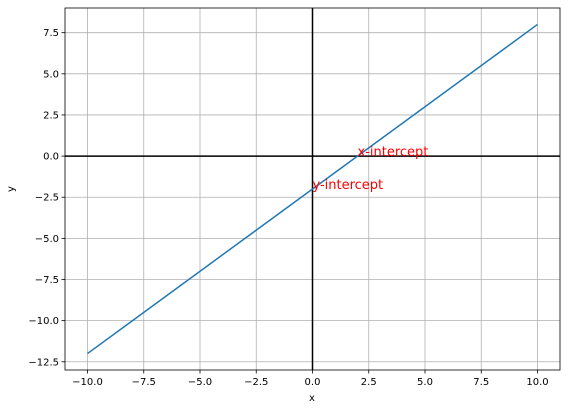  I want to click on annotation-label: x-intercept, so click(393, 152).